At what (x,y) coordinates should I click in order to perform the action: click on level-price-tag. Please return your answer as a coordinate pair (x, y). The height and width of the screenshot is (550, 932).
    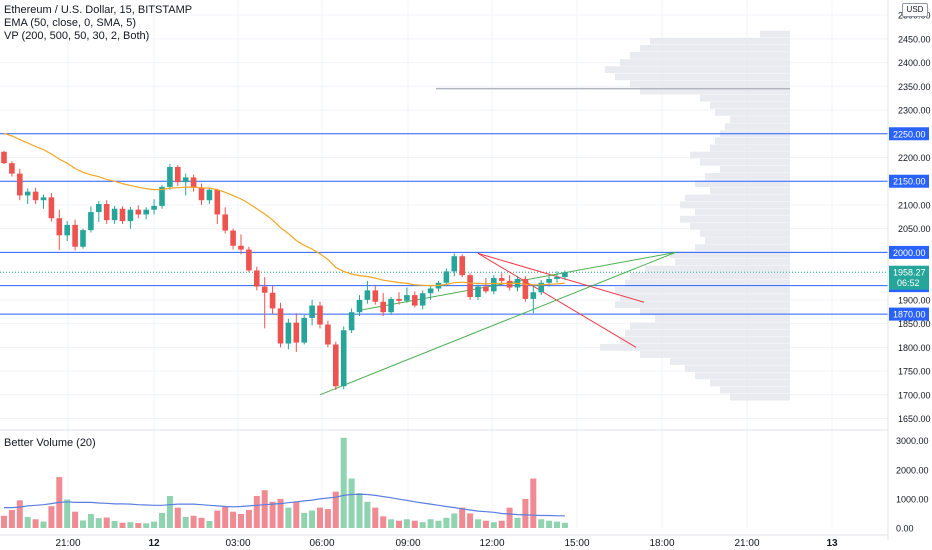
    Looking at the image, I should click on (909, 252).